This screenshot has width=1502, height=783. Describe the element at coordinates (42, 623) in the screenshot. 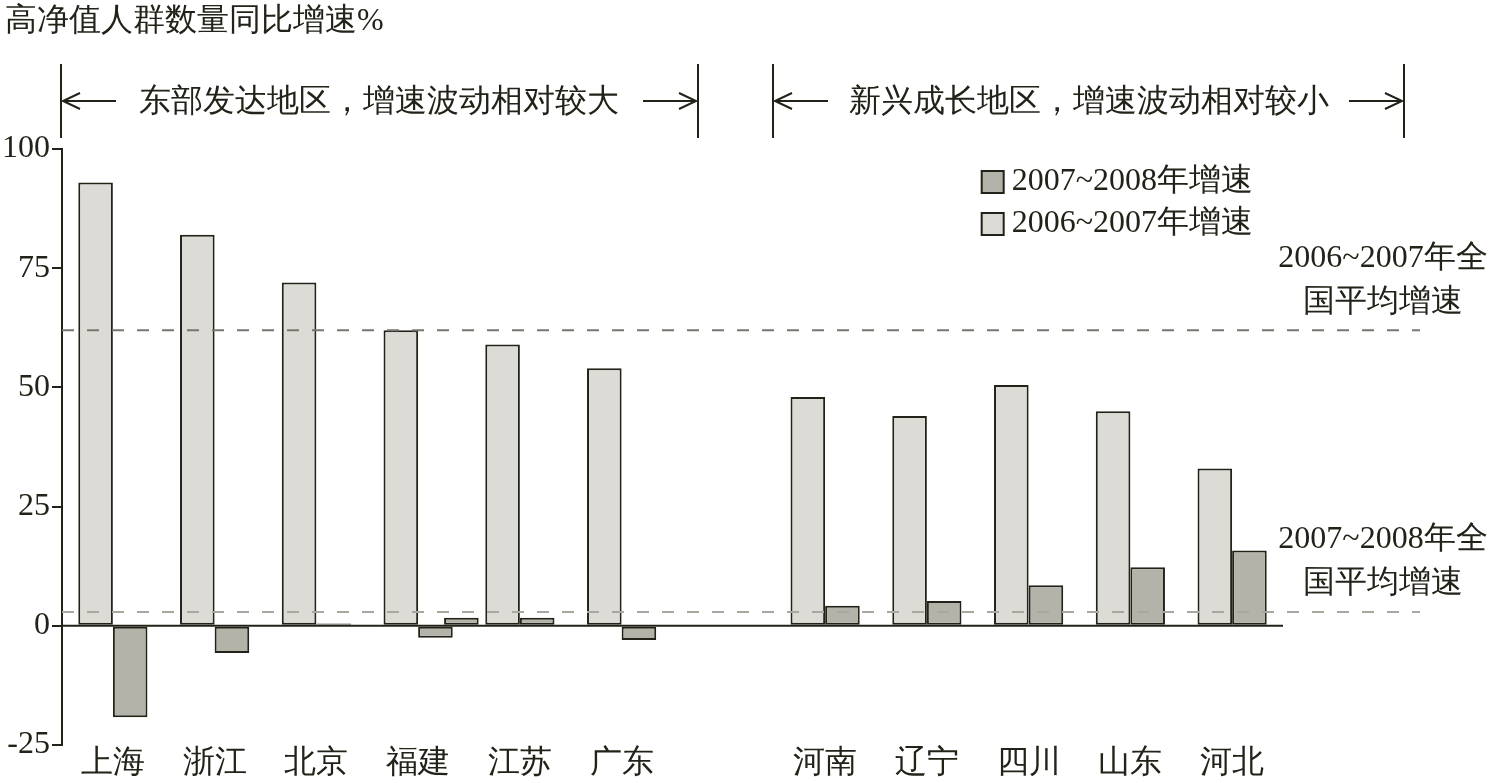

I see `y-tick-label: 0` at that location.